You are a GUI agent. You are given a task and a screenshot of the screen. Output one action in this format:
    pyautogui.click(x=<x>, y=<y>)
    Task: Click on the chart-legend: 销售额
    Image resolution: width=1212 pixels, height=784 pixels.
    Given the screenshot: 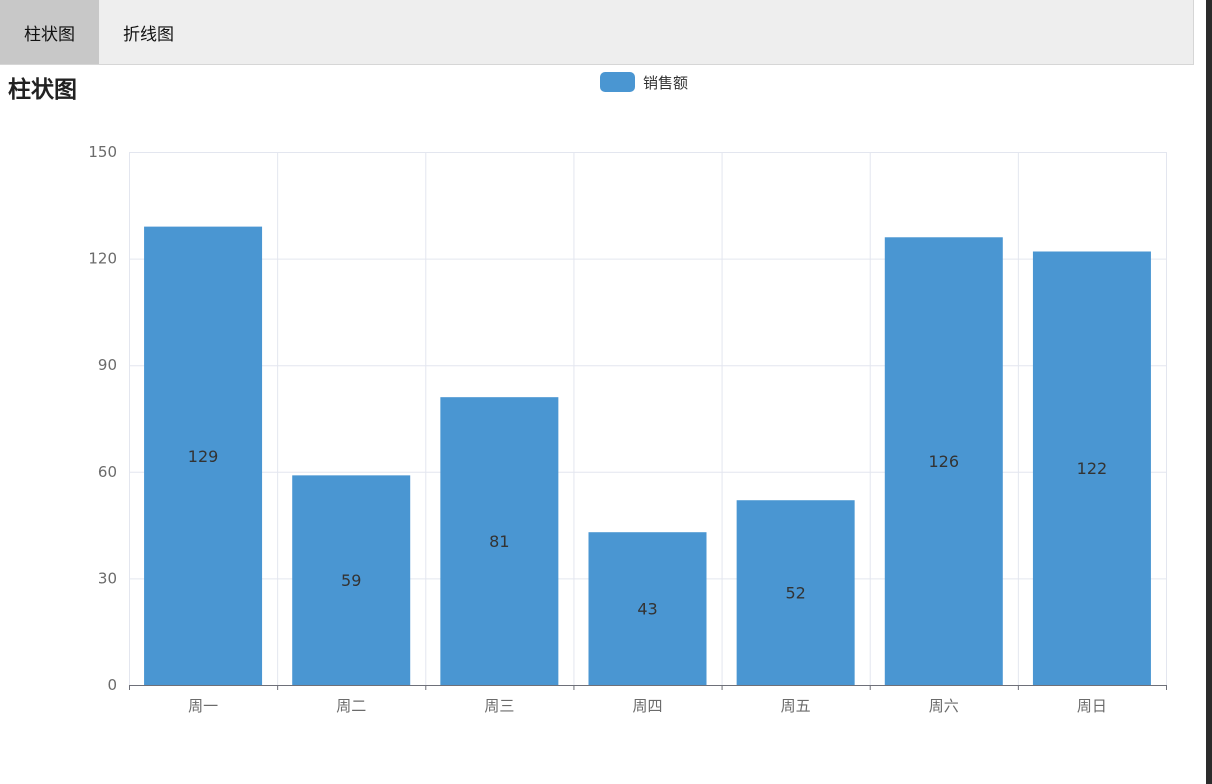 What is the action you would take?
    pyautogui.click(x=644, y=82)
    